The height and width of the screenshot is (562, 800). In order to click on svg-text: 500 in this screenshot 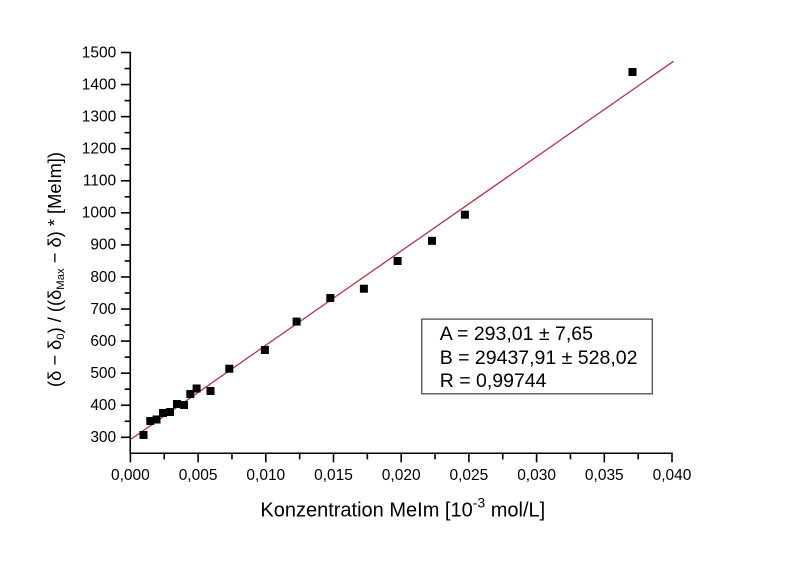, I will do `click(103, 373)`.